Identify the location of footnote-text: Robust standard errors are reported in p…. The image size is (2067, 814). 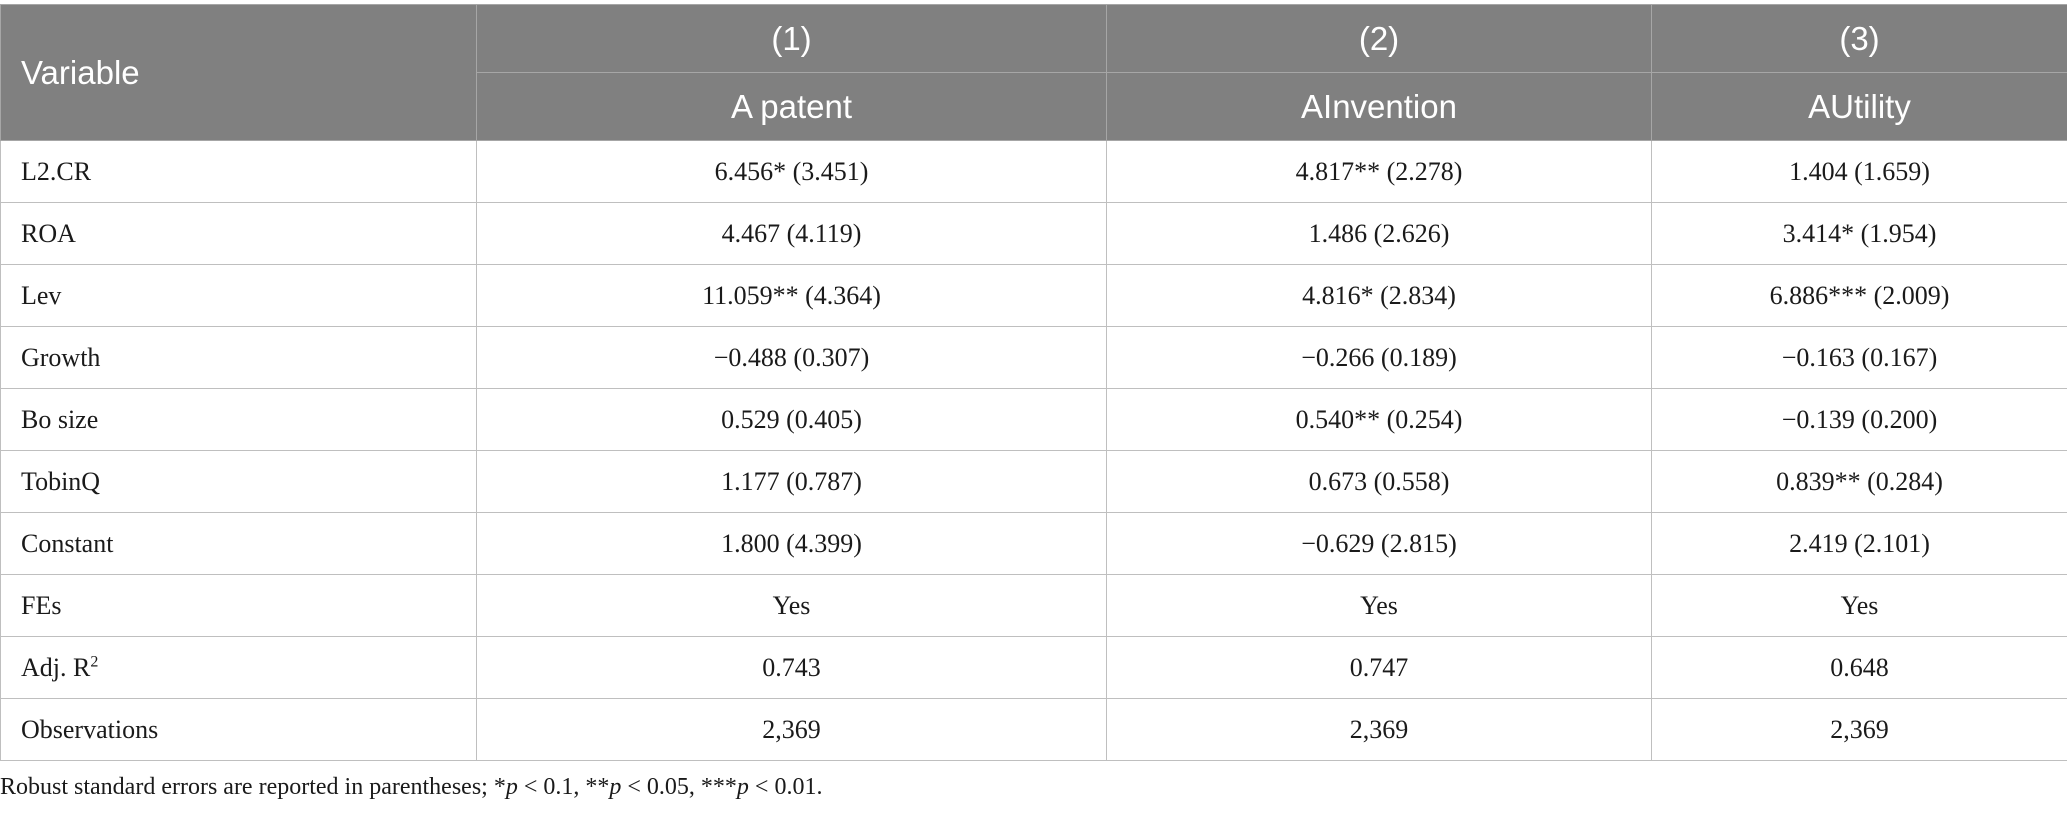
(253, 787).